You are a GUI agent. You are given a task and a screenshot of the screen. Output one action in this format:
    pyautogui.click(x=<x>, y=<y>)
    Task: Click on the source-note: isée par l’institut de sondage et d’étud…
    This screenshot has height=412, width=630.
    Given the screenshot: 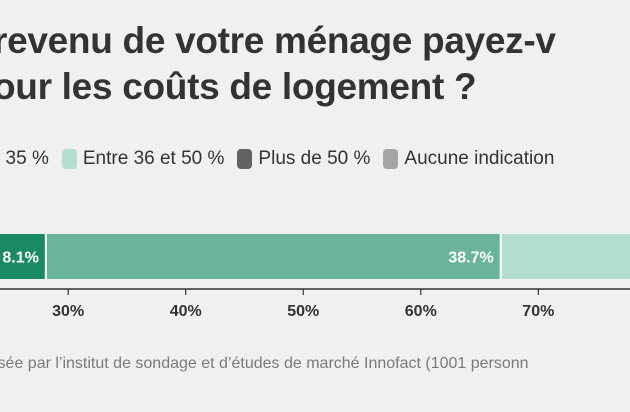 What is the action you would take?
    pyautogui.click(x=264, y=363)
    